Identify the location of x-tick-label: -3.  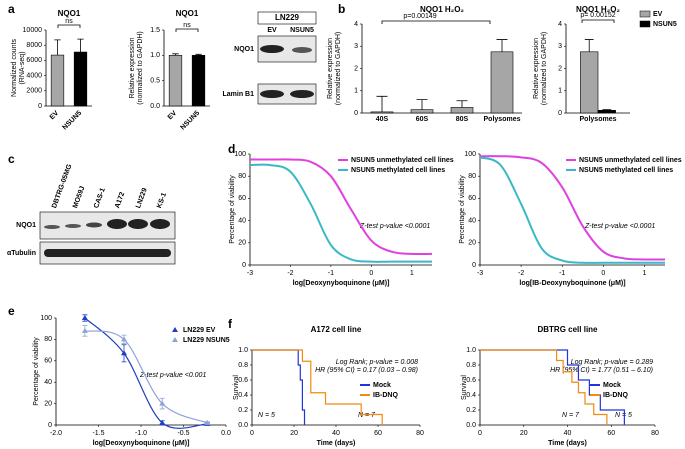
(480, 273).